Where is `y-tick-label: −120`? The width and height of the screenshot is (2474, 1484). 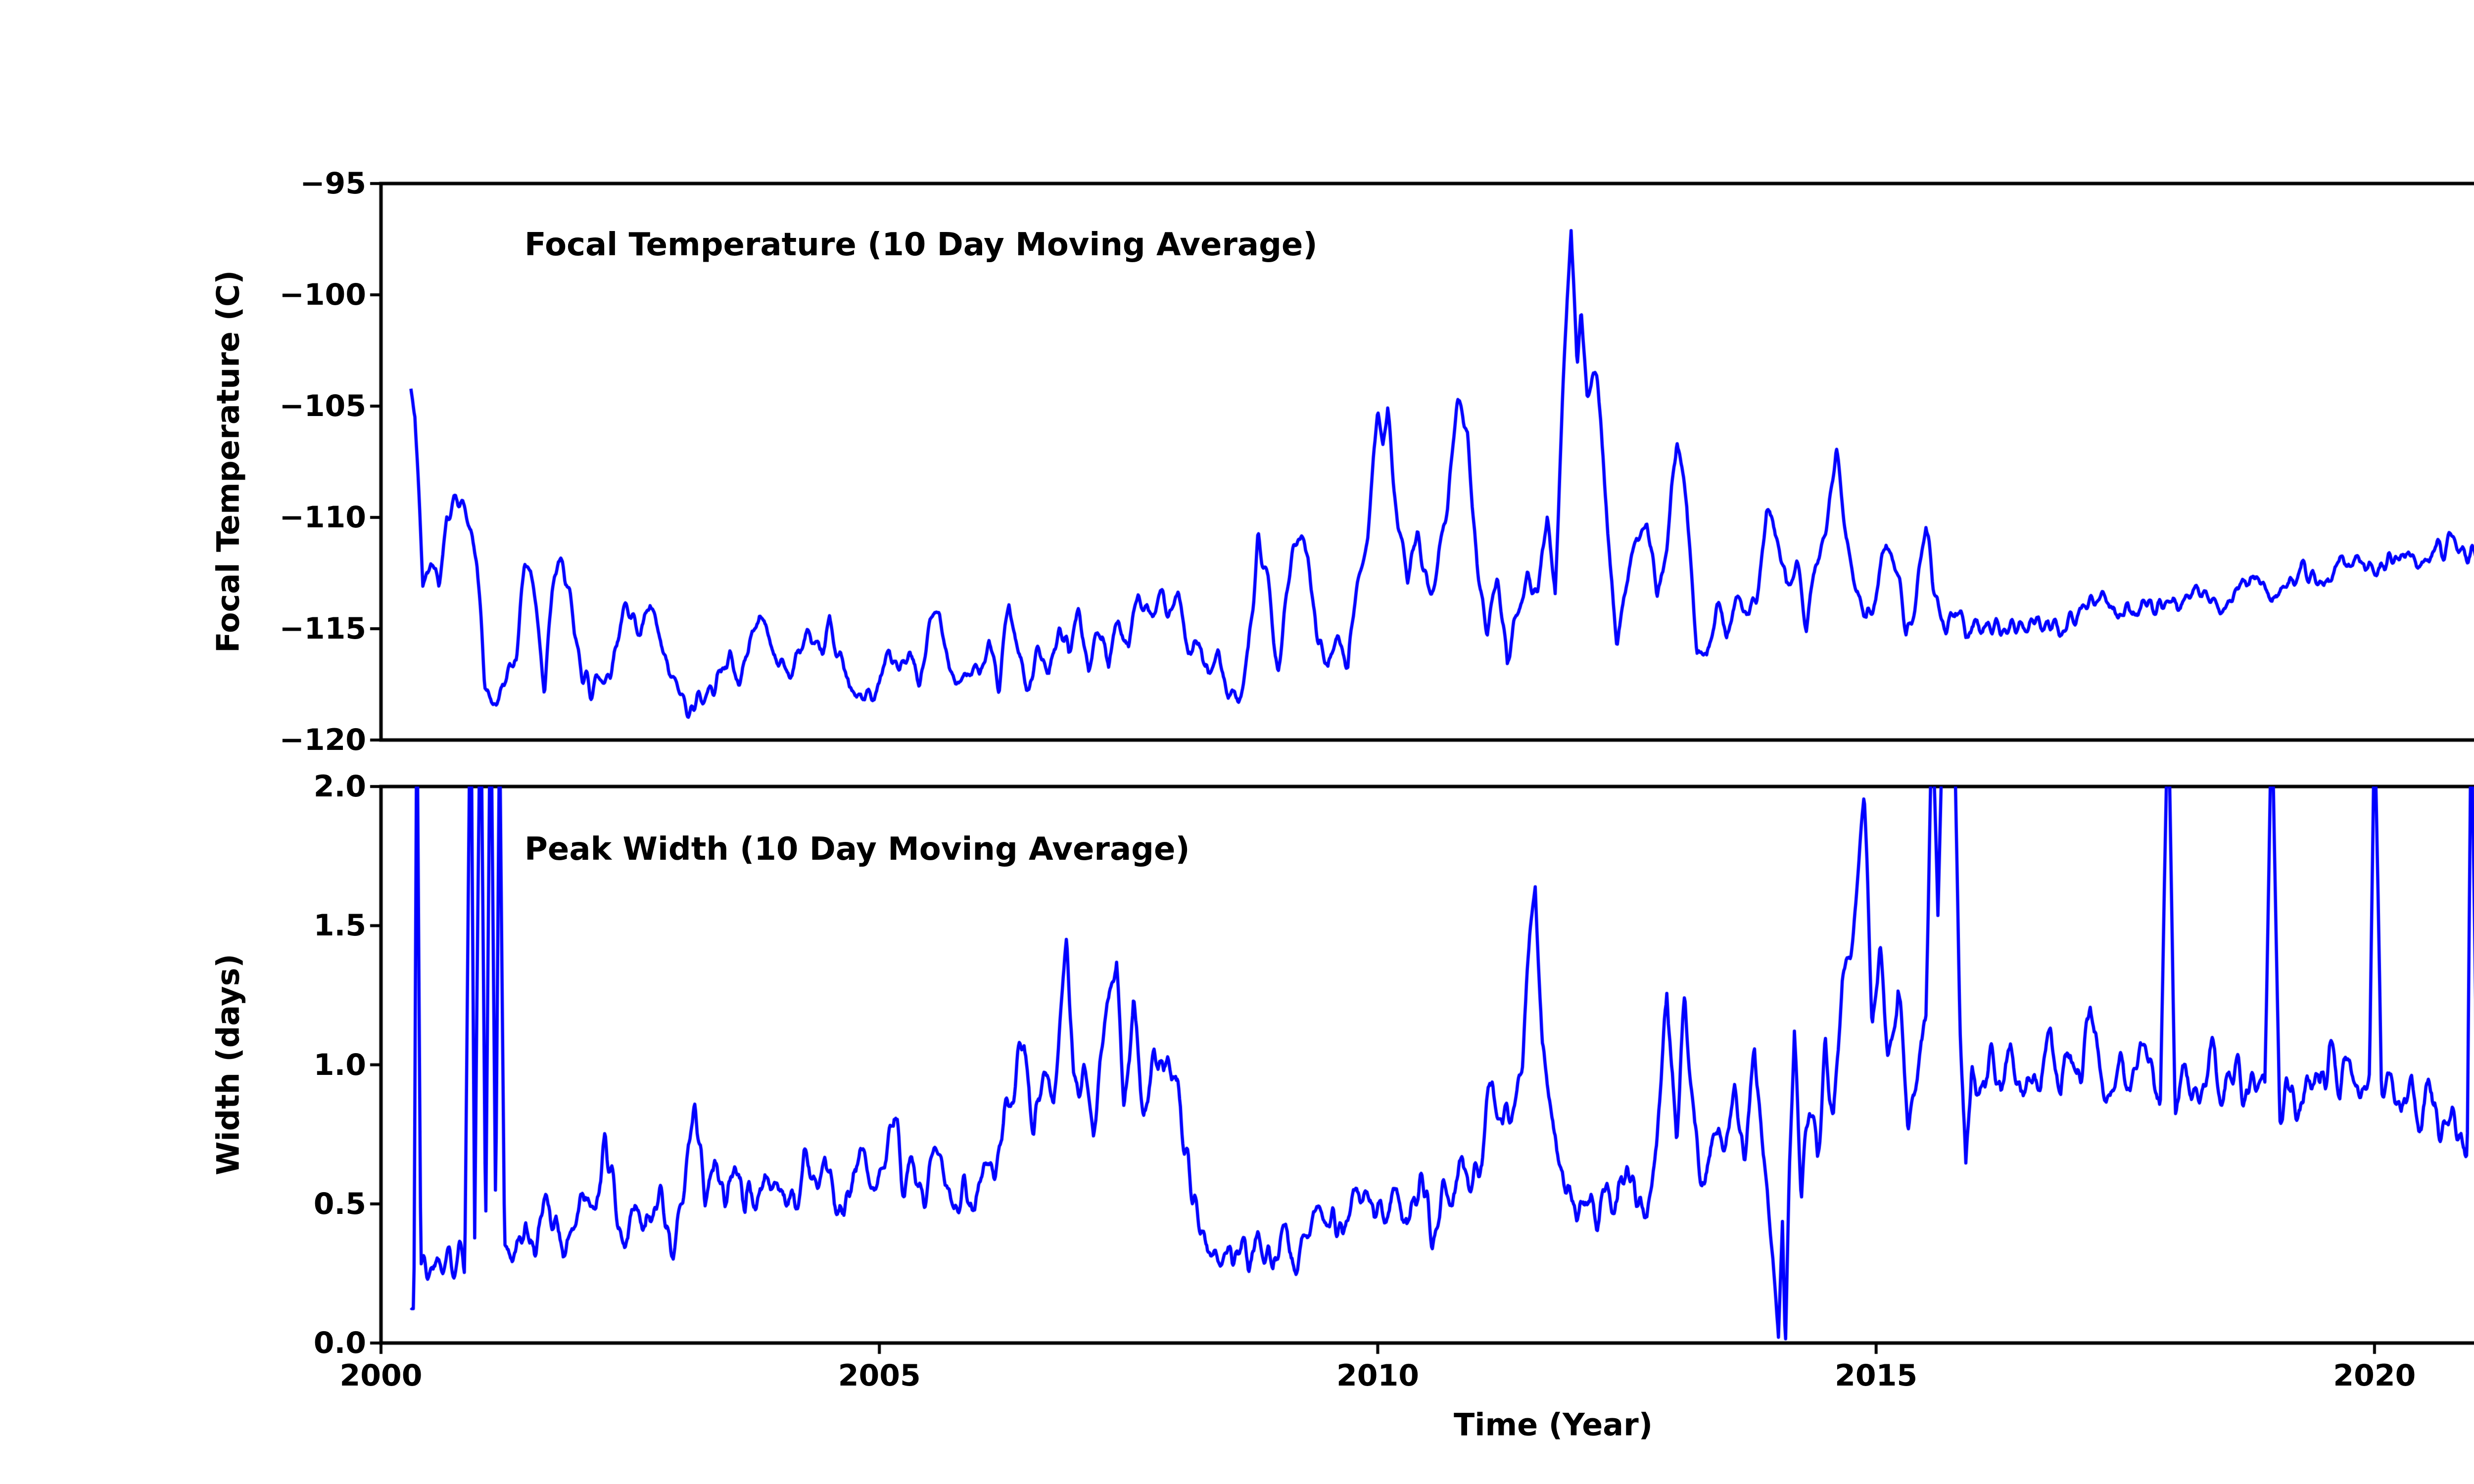 y-tick-label: −120 is located at coordinates (323, 740).